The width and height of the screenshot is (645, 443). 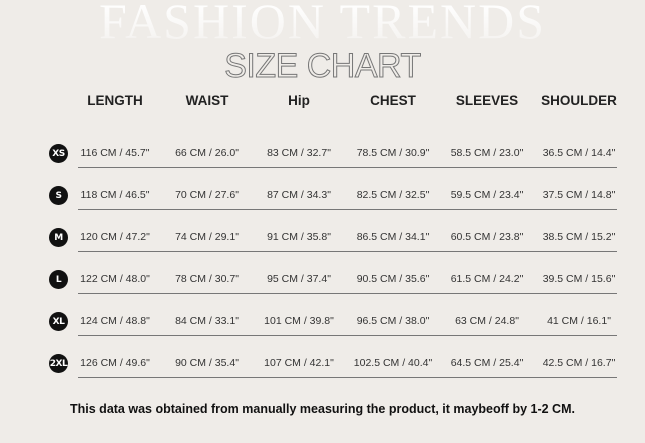 What do you see at coordinates (58, 153) in the screenshot?
I see `size-badge: XS` at bounding box center [58, 153].